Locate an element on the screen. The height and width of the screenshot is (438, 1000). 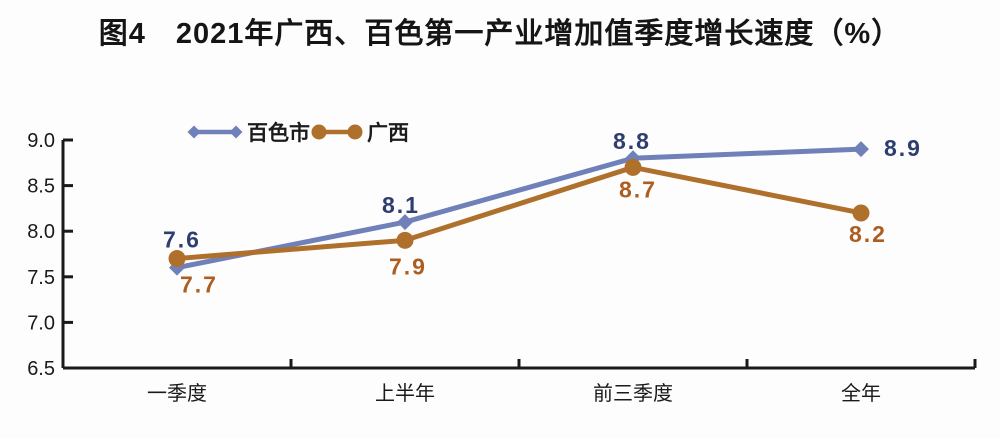
series-0-data-label: 8.1 is located at coordinates (401, 205).